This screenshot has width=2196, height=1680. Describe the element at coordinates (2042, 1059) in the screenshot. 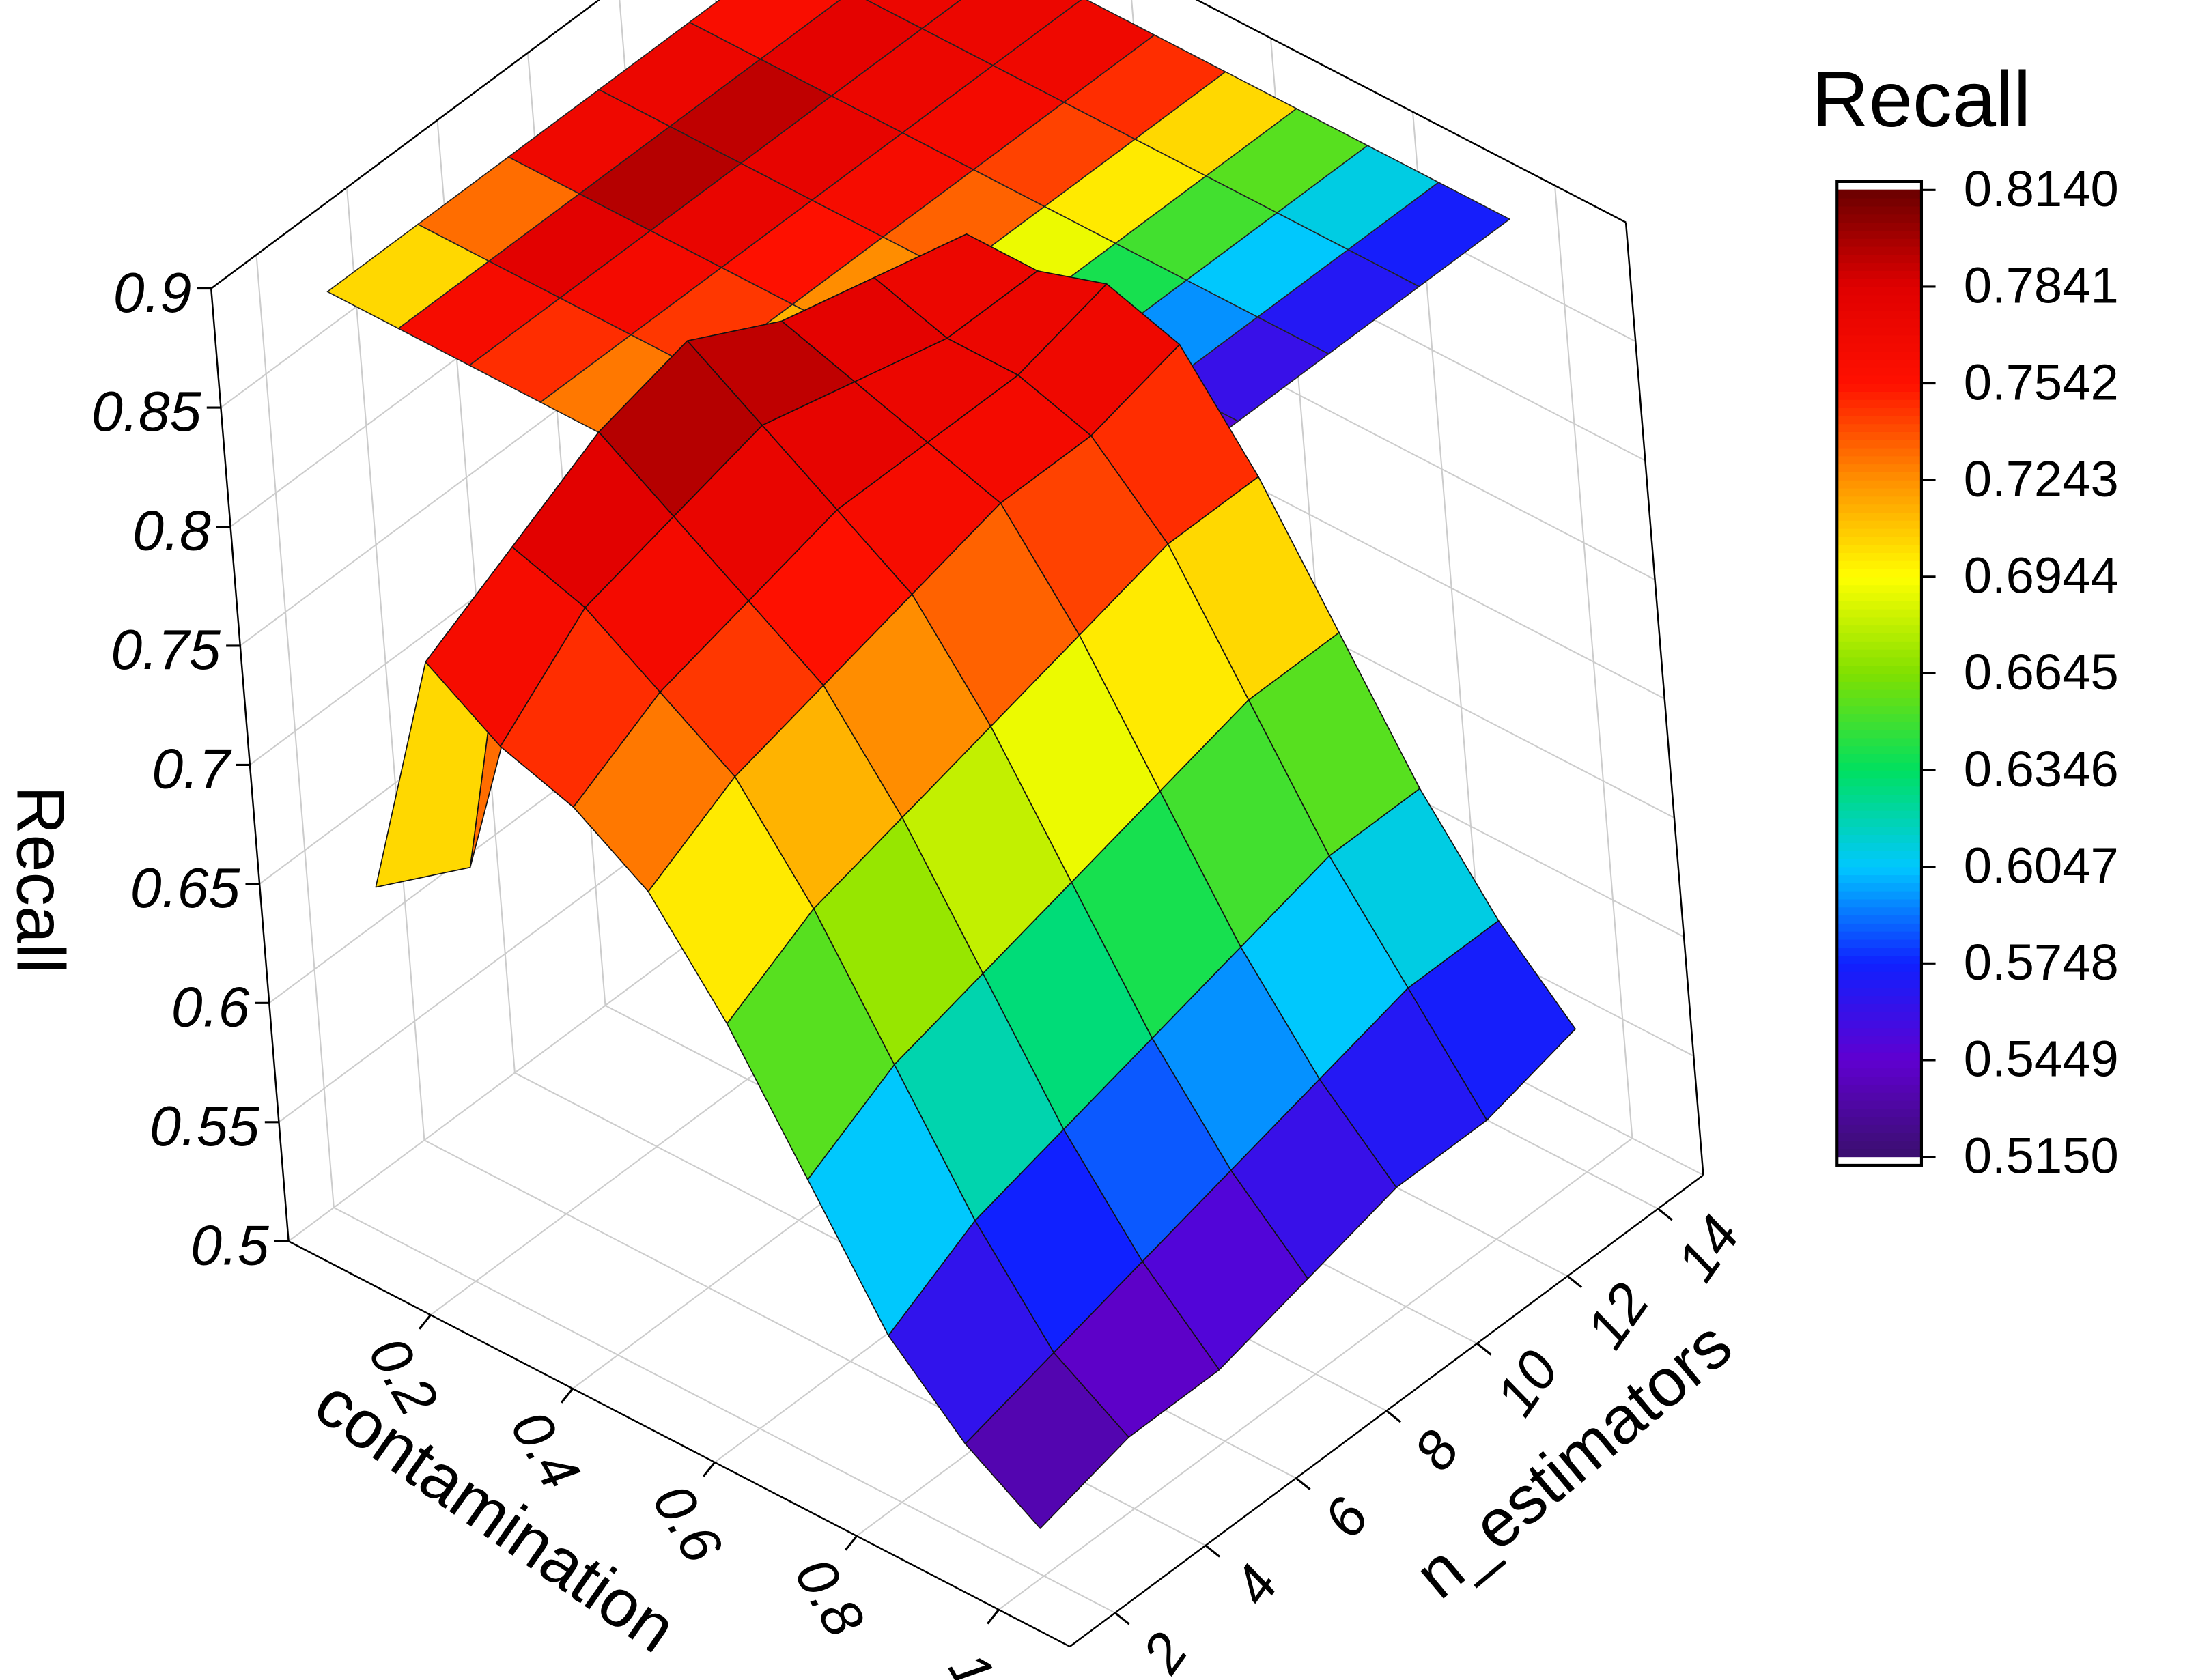

I see `colorbar-tick-label: 0.5449` at that location.